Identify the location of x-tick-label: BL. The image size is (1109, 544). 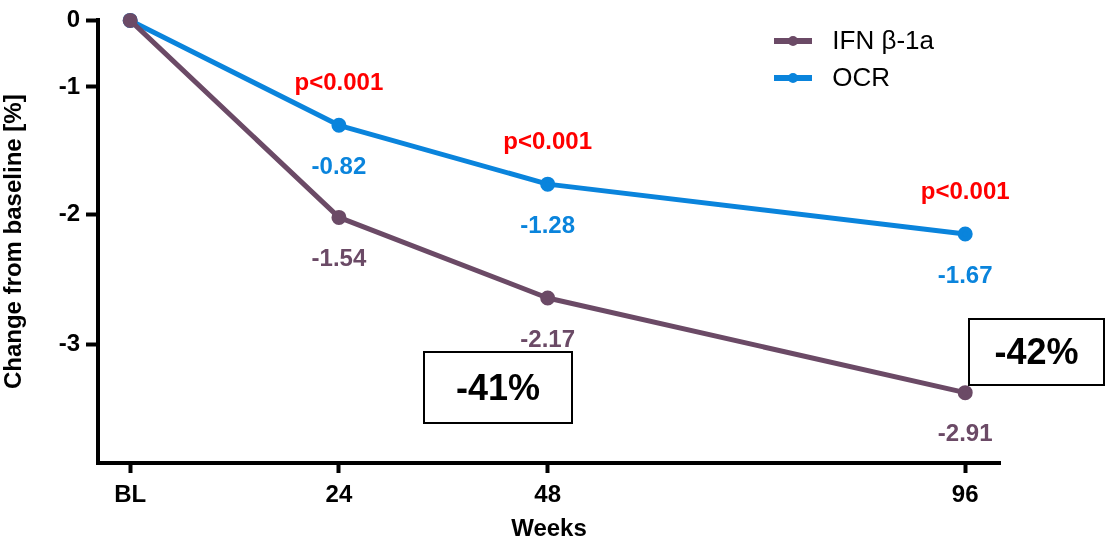
(130, 494).